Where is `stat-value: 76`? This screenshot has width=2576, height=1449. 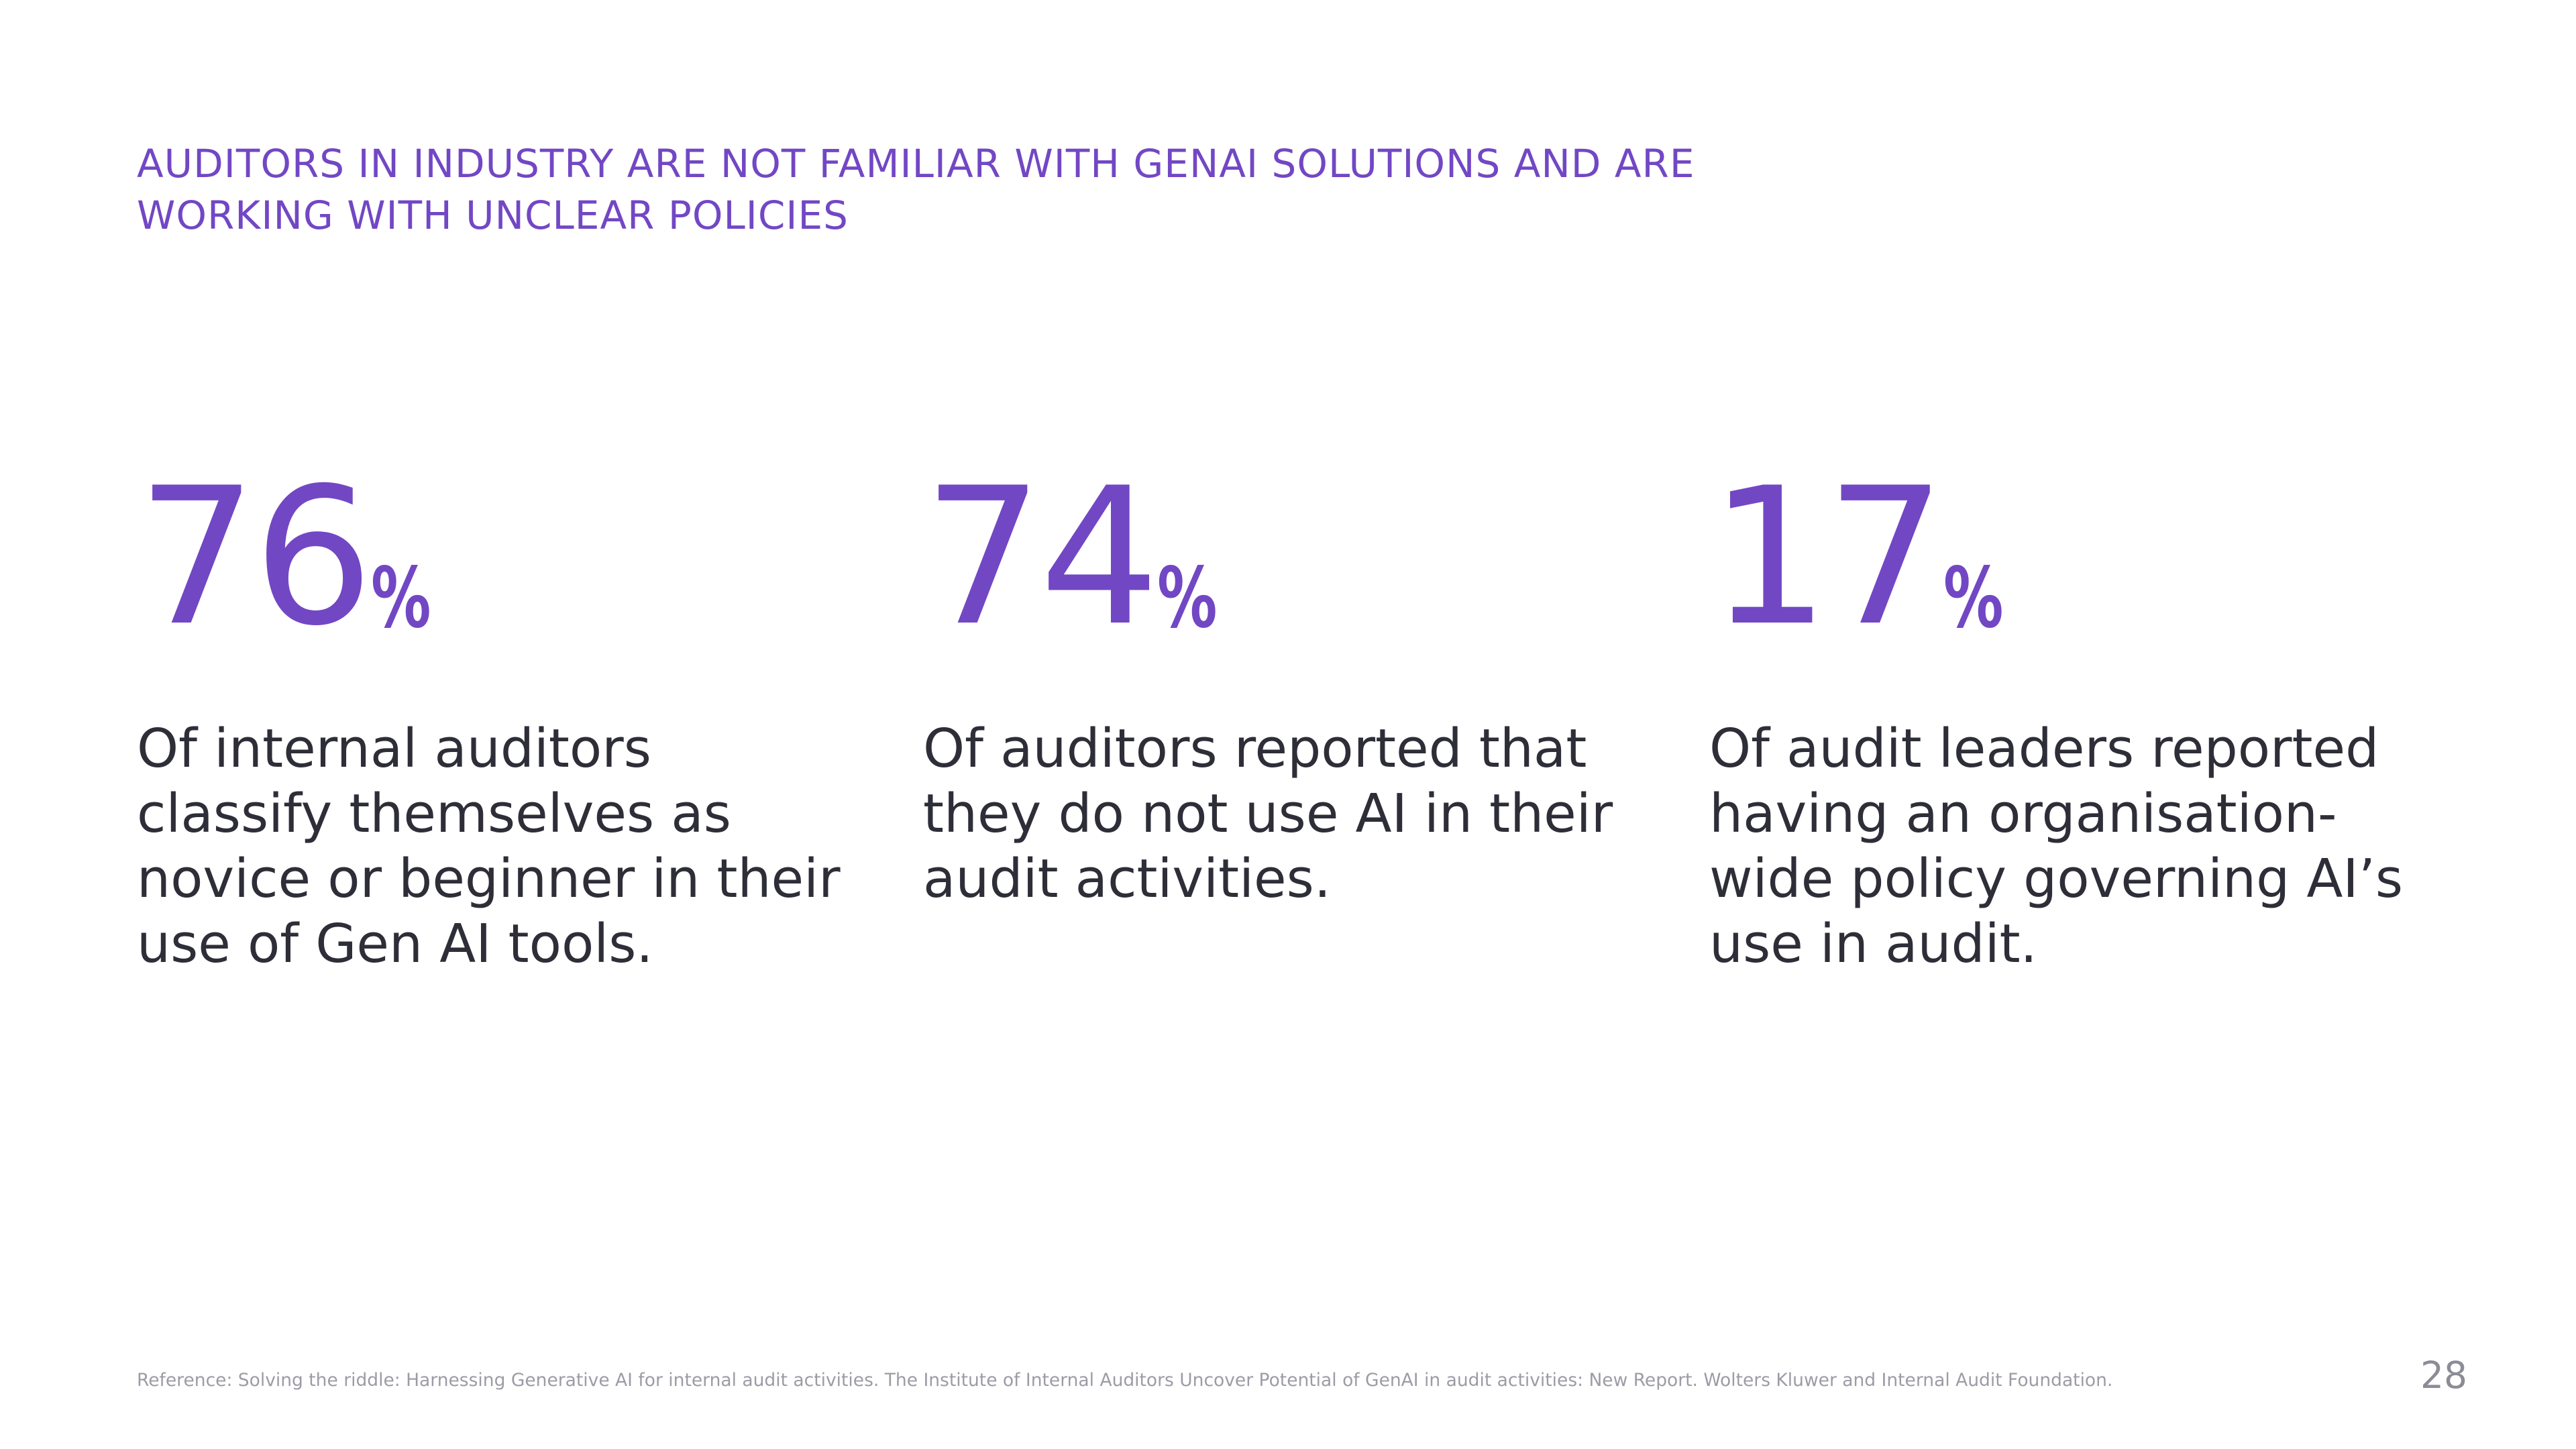
stat-value: 76 is located at coordinates (255, 557).